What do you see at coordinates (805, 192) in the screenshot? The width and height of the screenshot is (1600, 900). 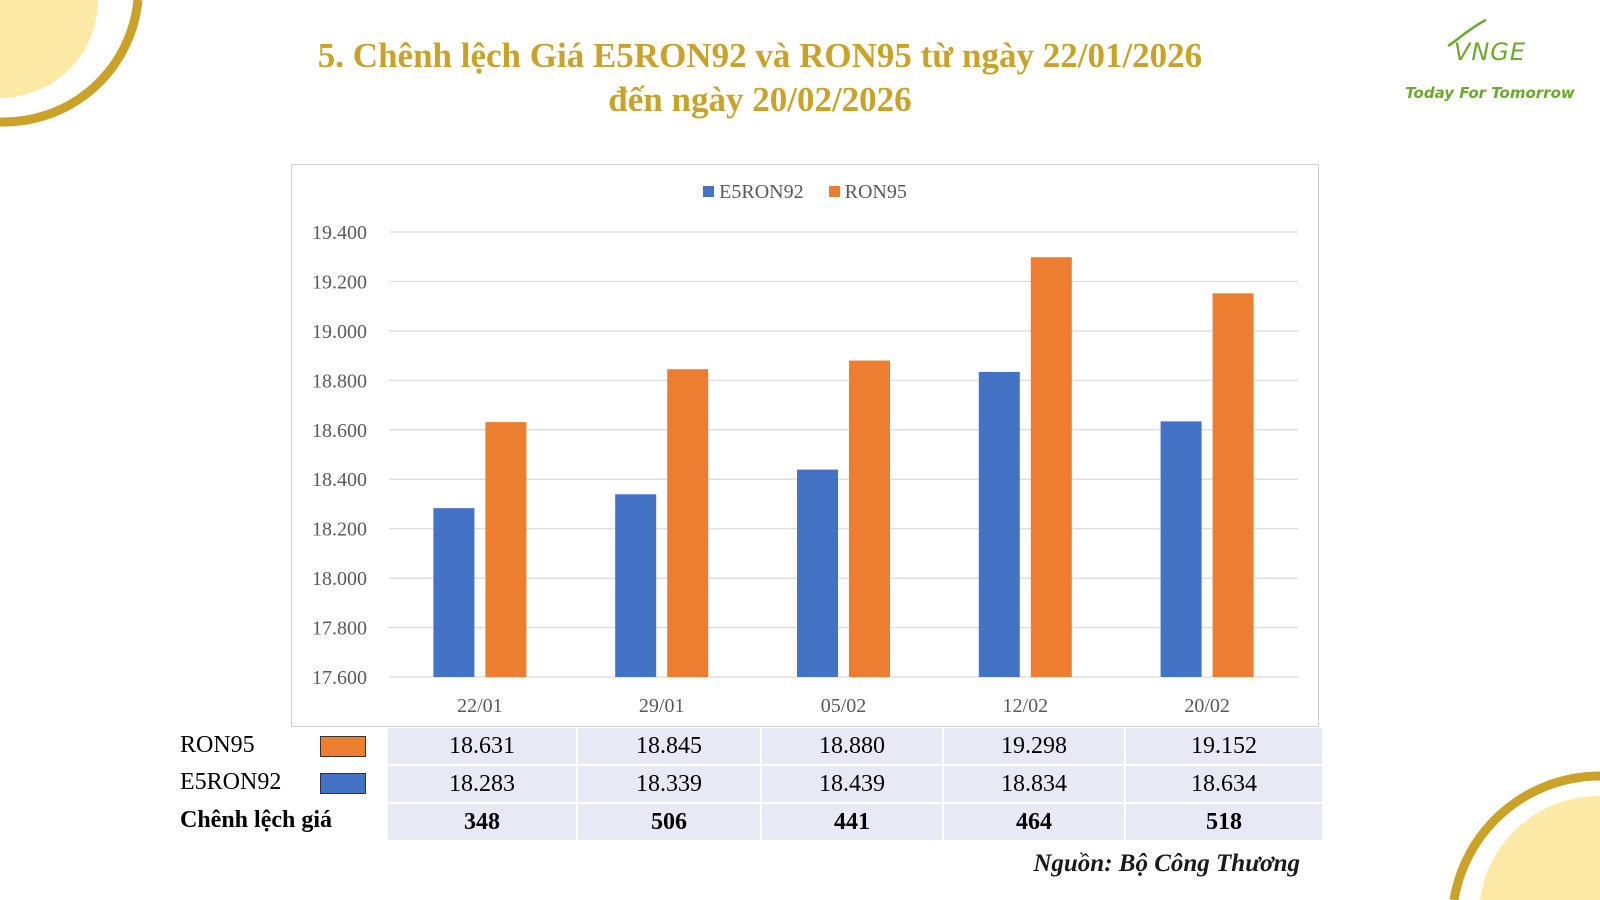 I see `chart-legend: E5RON92 RON95` at bounding box center [805, 192].